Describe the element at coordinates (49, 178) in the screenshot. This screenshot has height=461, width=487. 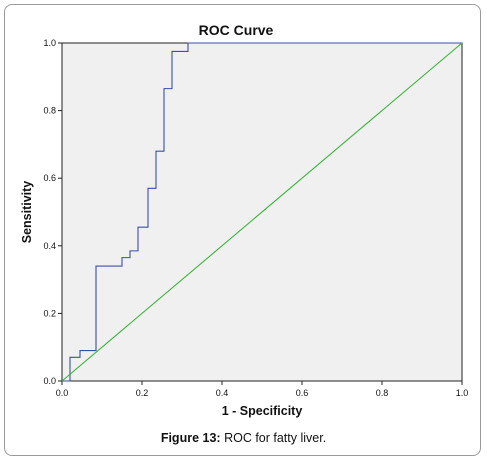
I see `y-tick-label: 0.6` at that location.